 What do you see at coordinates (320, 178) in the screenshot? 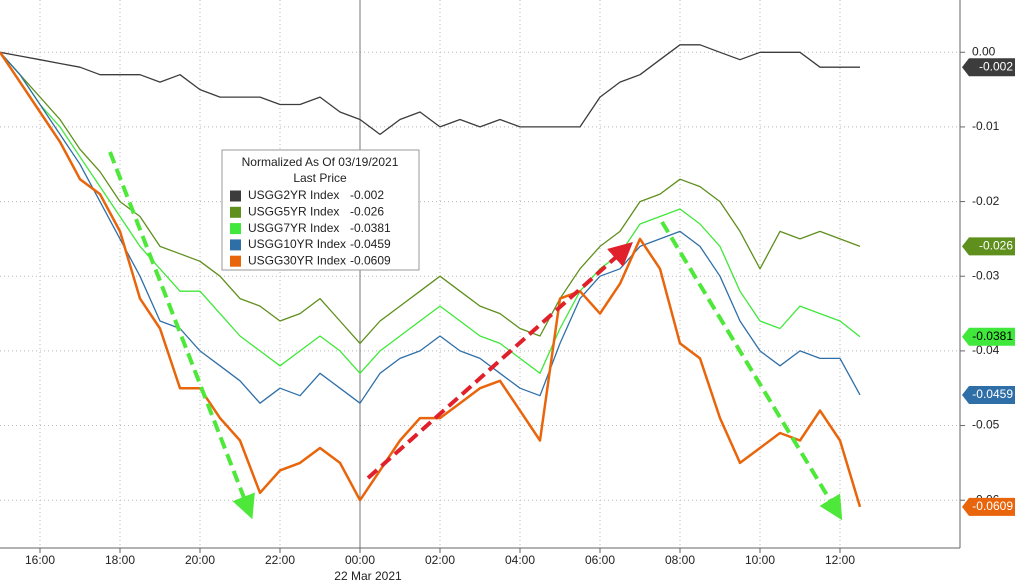
I see `legend-subtitle: Last Price` at bounding box center [320, 178].